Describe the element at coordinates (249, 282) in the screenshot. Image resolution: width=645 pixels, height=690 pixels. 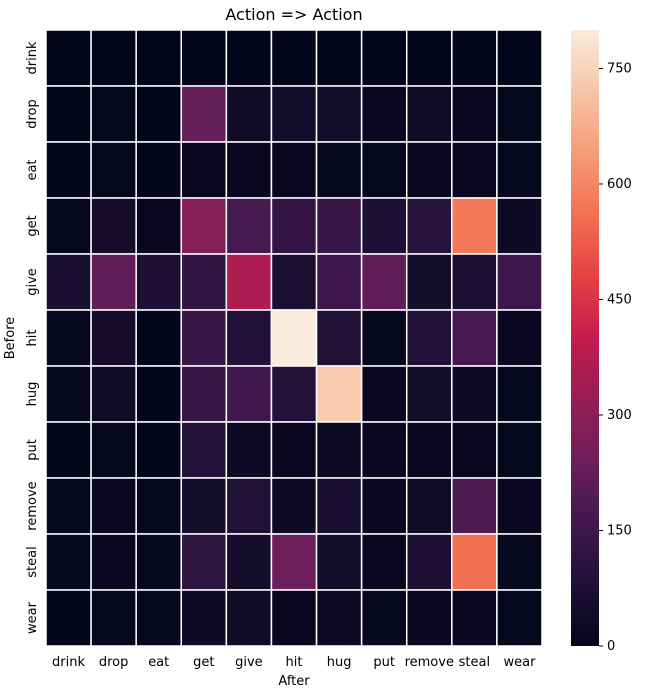
I see `heatmap-cell-give-give` at that location.